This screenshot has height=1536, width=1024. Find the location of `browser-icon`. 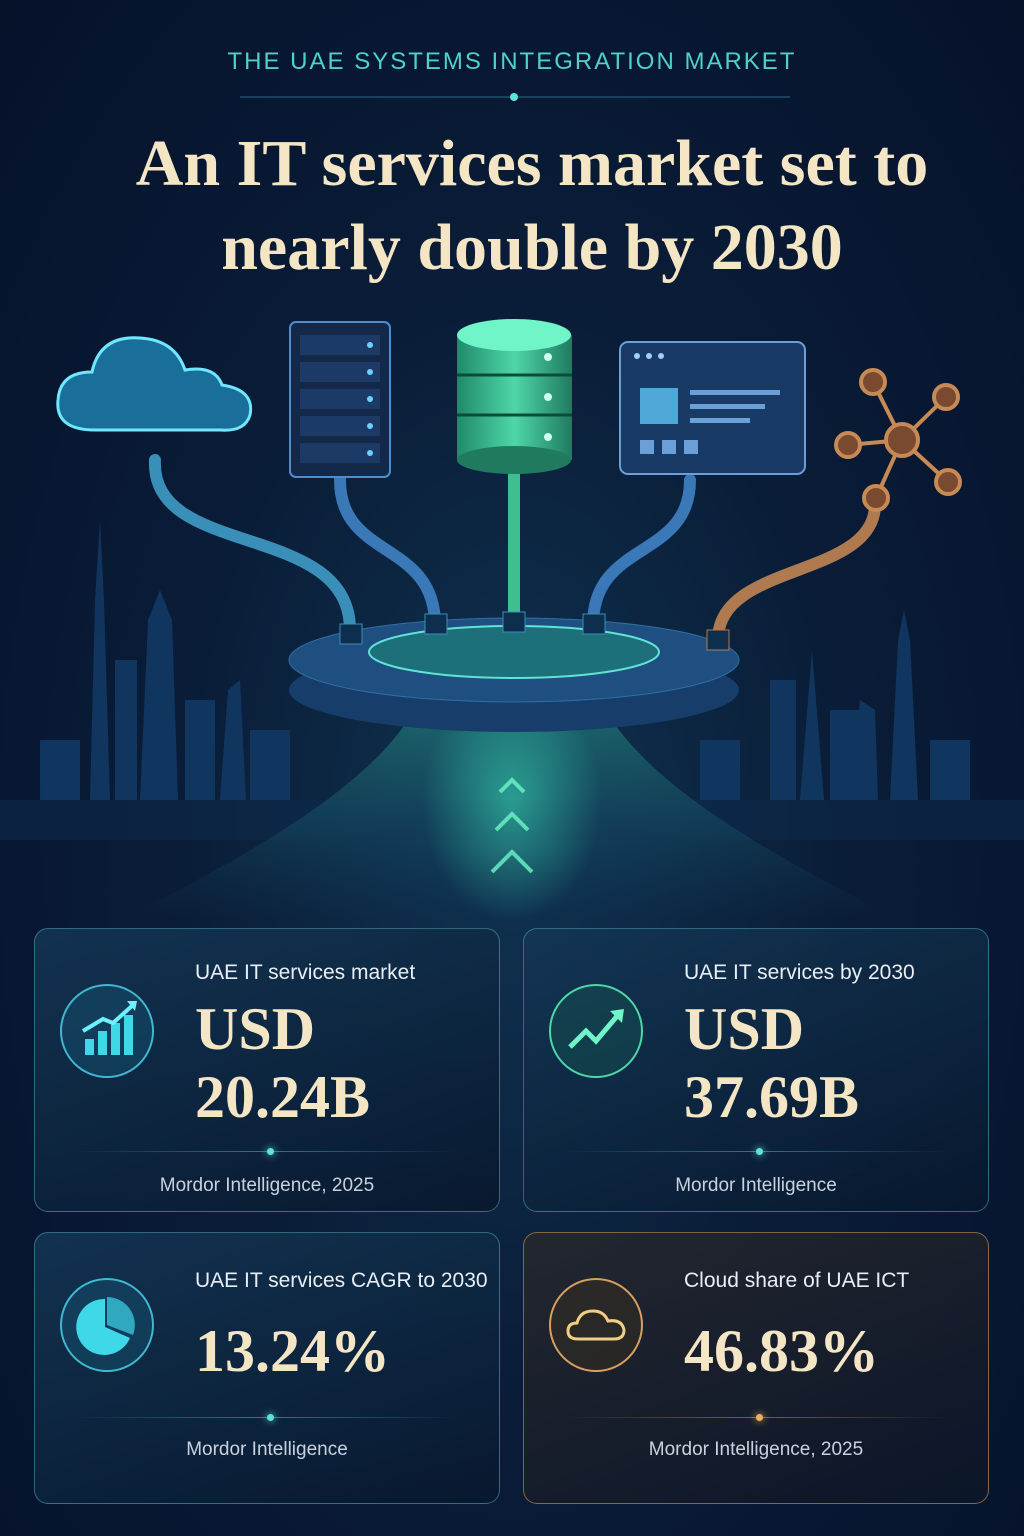

browser-icon is located at coordinates (712, 408).